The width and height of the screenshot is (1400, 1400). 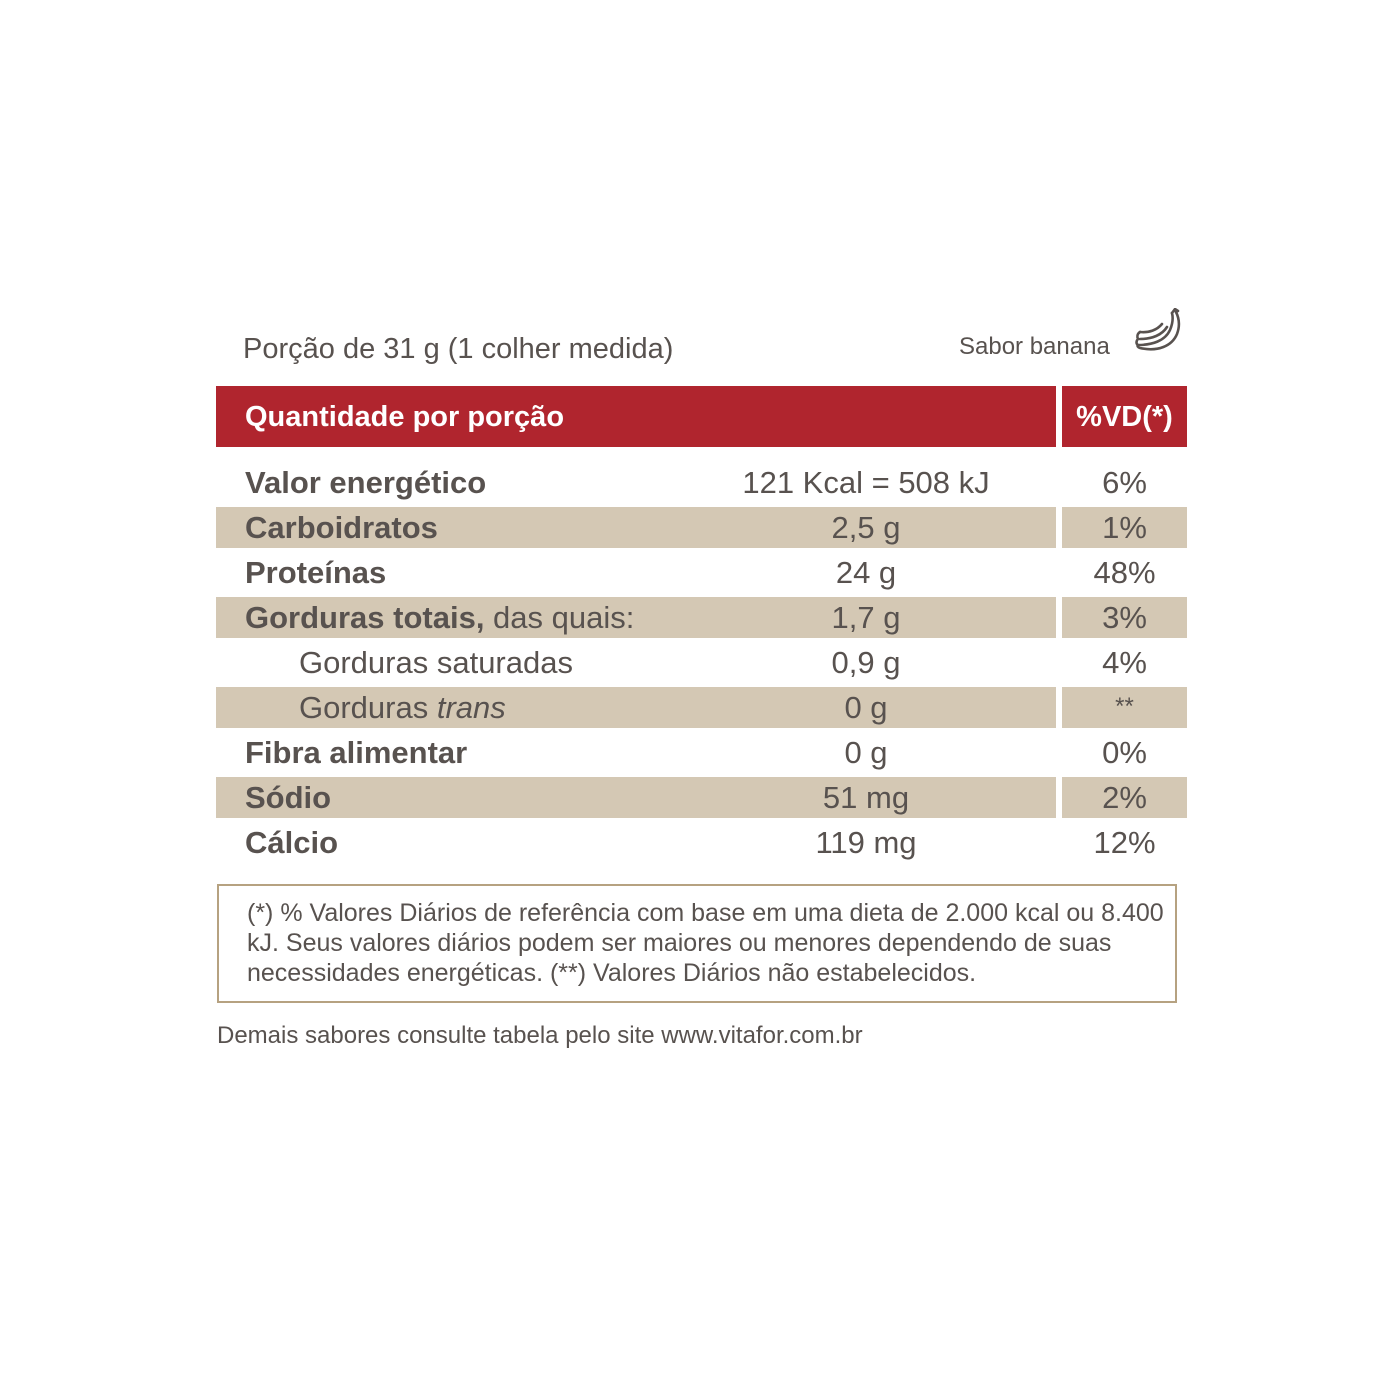 What do you see at coordinates (866, 797) in the screenshot?
I see `nutrient-amount: 51 mg` at bounding box center [866, 797].